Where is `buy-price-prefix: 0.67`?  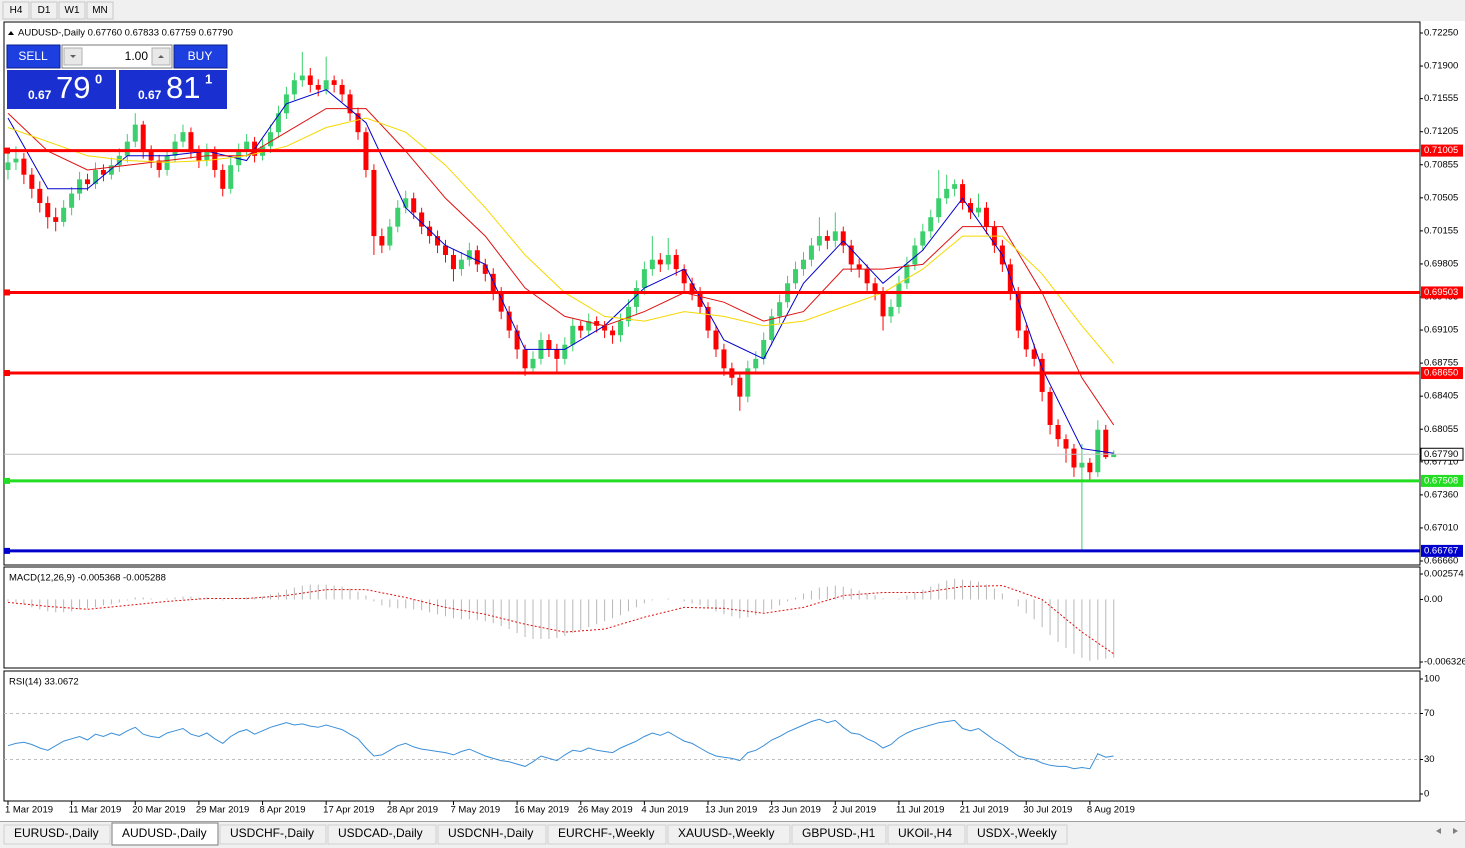
buy-price-prefix: 0.67 is located at coordinates (150, 95).